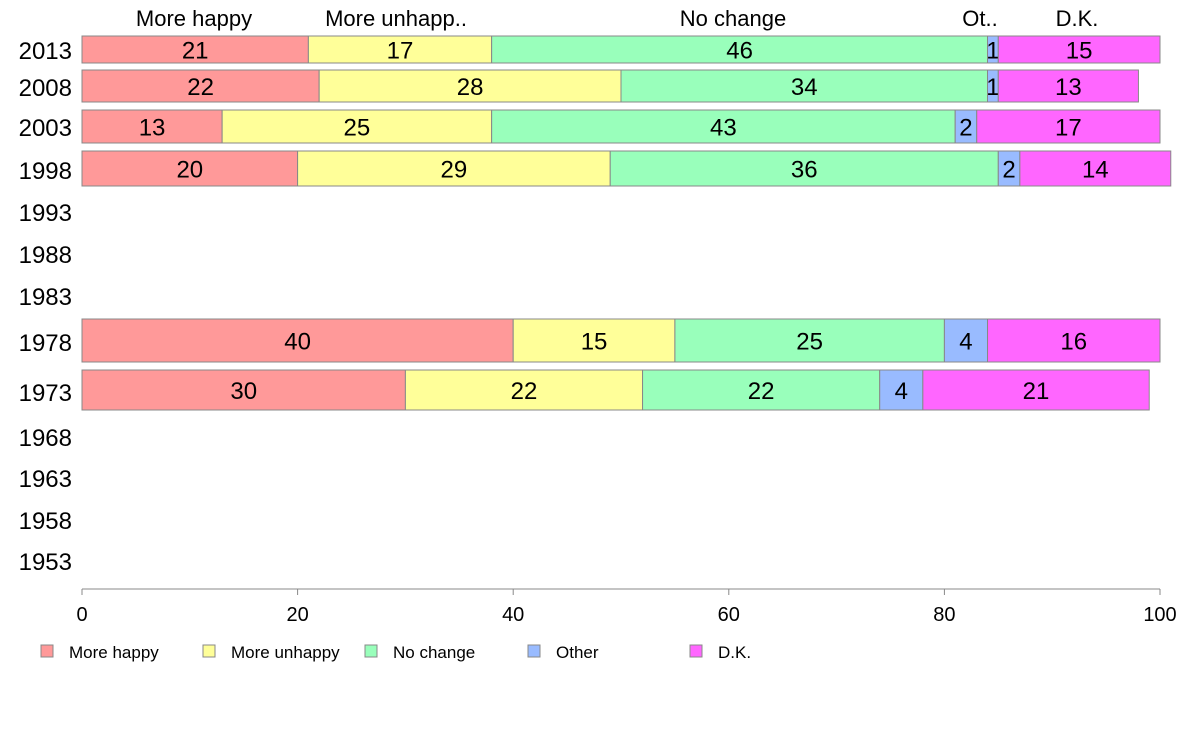 This screenshot has width=1188, height=736. I want to click on data-label: 29, so click(454, 170).